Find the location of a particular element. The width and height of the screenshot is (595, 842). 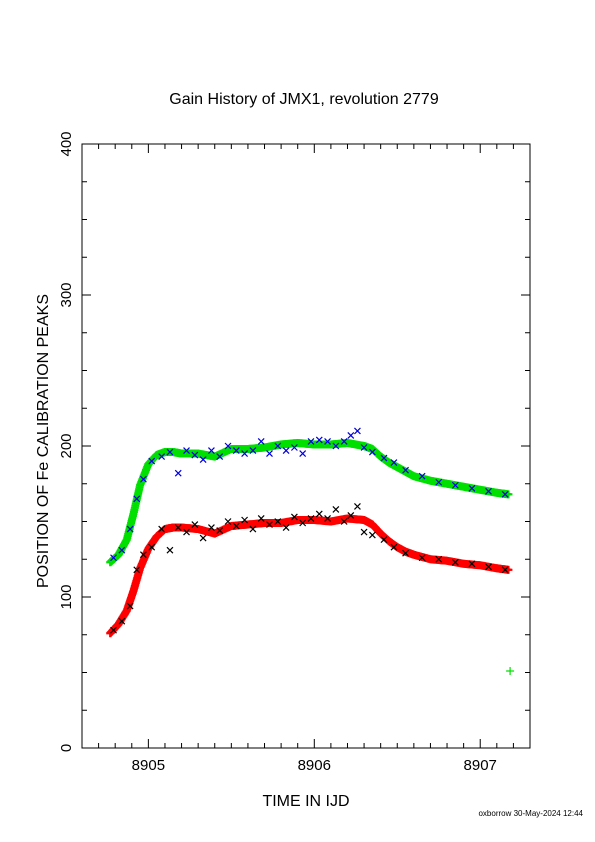

y-tick-label: 0 is located at coordinates (66, 748).